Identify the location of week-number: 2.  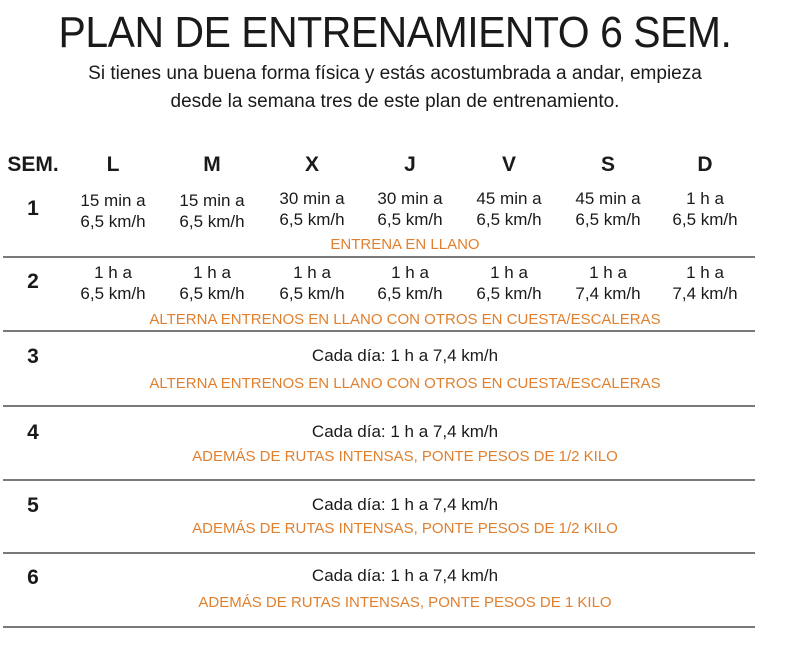
(33, 281).